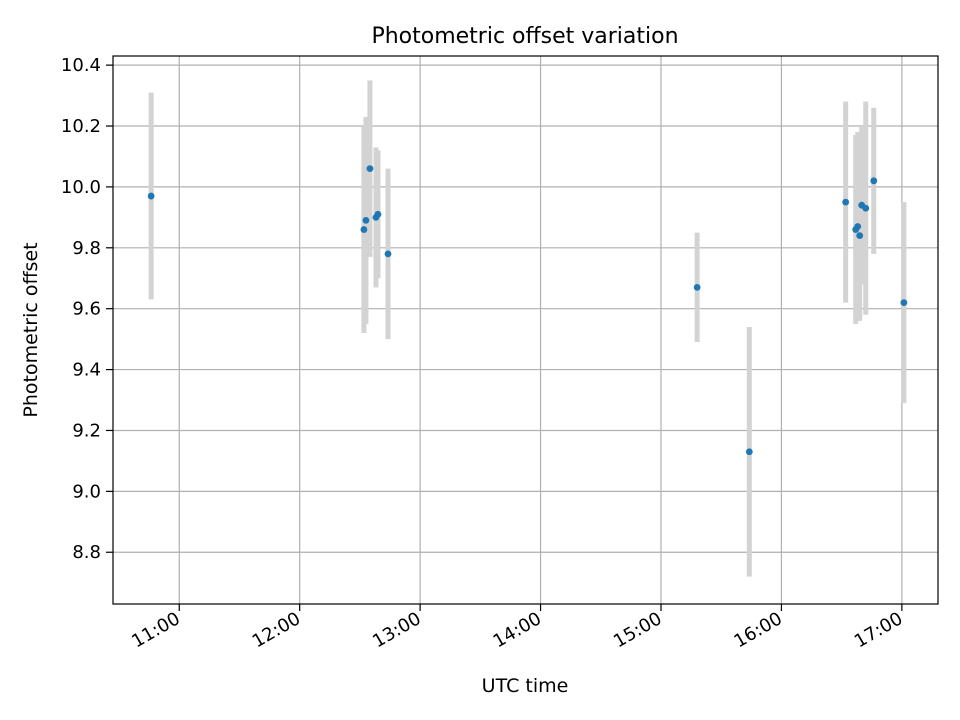  I want to click on y-tick-label: 9.8, so click(86, 248).